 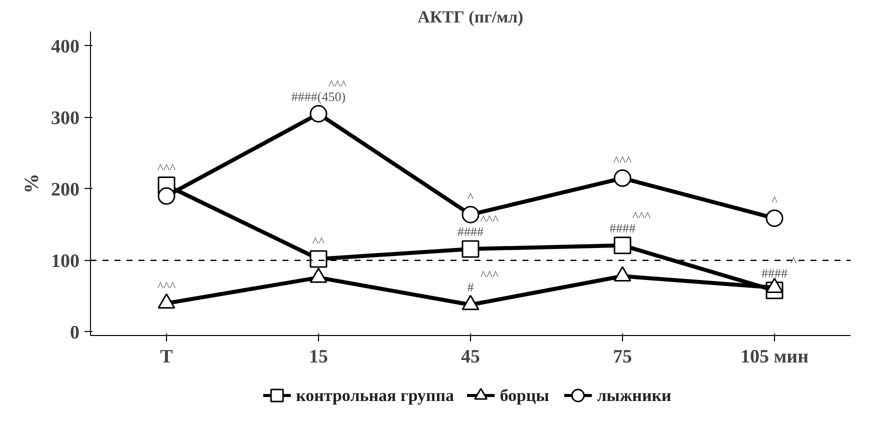 What do you see at coordinates (65, 189) in the screenshot?
I see `y-tick-label: 200` at bounding box center [65, 189].